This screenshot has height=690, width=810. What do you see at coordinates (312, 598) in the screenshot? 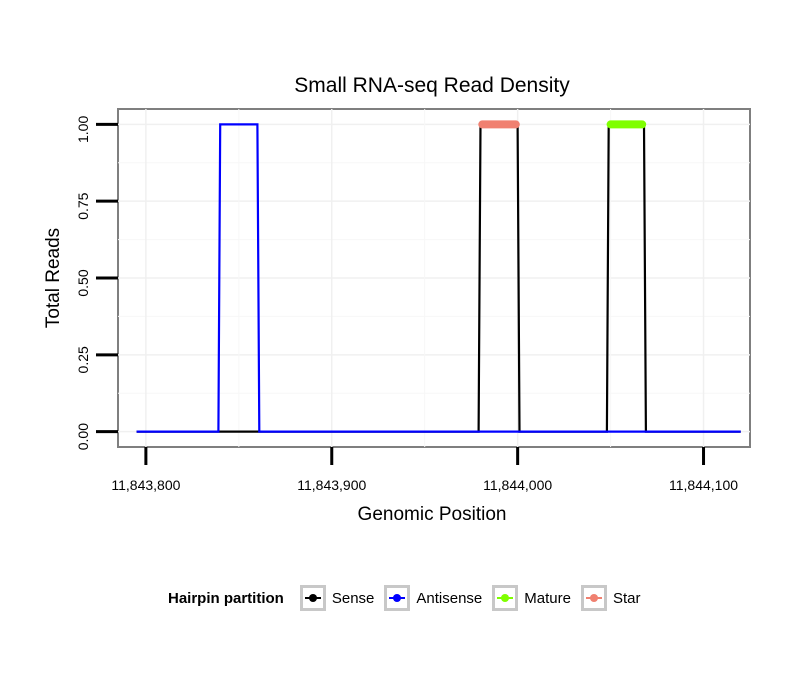
I see `legend-key-sense` at bounding box center [312, 598].